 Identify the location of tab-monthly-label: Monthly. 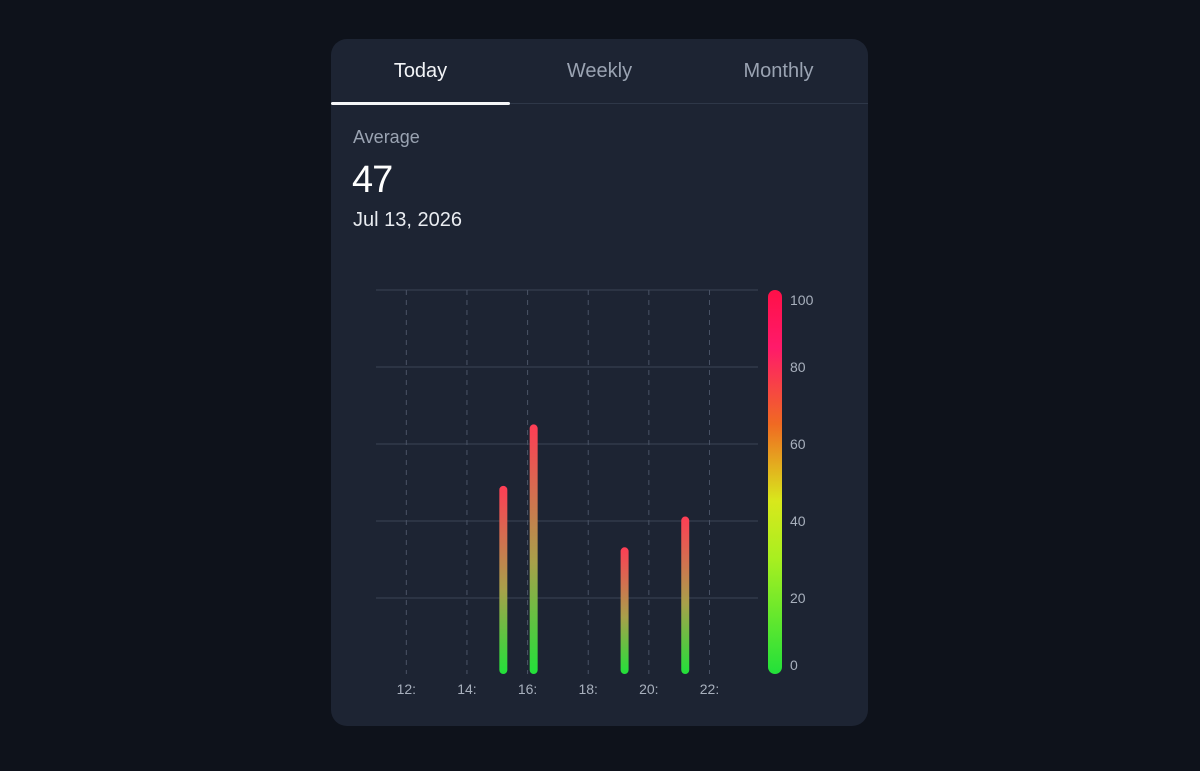
(778, 70).